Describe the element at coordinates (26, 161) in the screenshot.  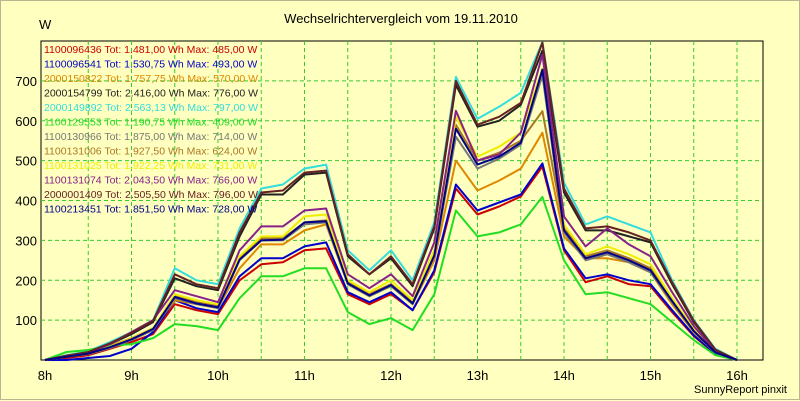
I see `y-tick-label: 500` at that location.